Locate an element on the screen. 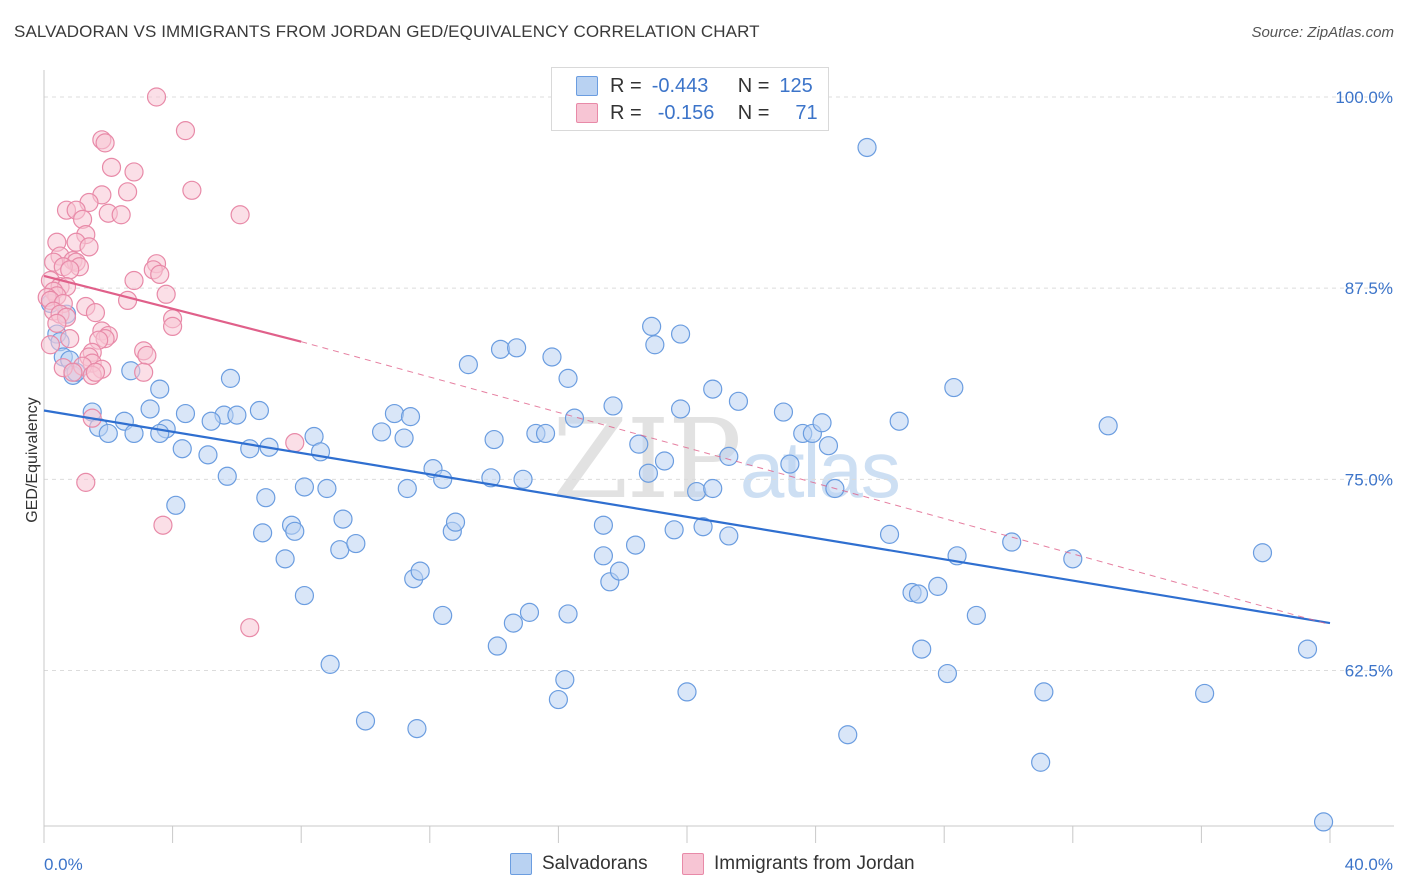 The width and height of the screenshot is (1406, 892). stats-row-jordan: R = -0.156 N = 71 is located at coordinates (697, 113).